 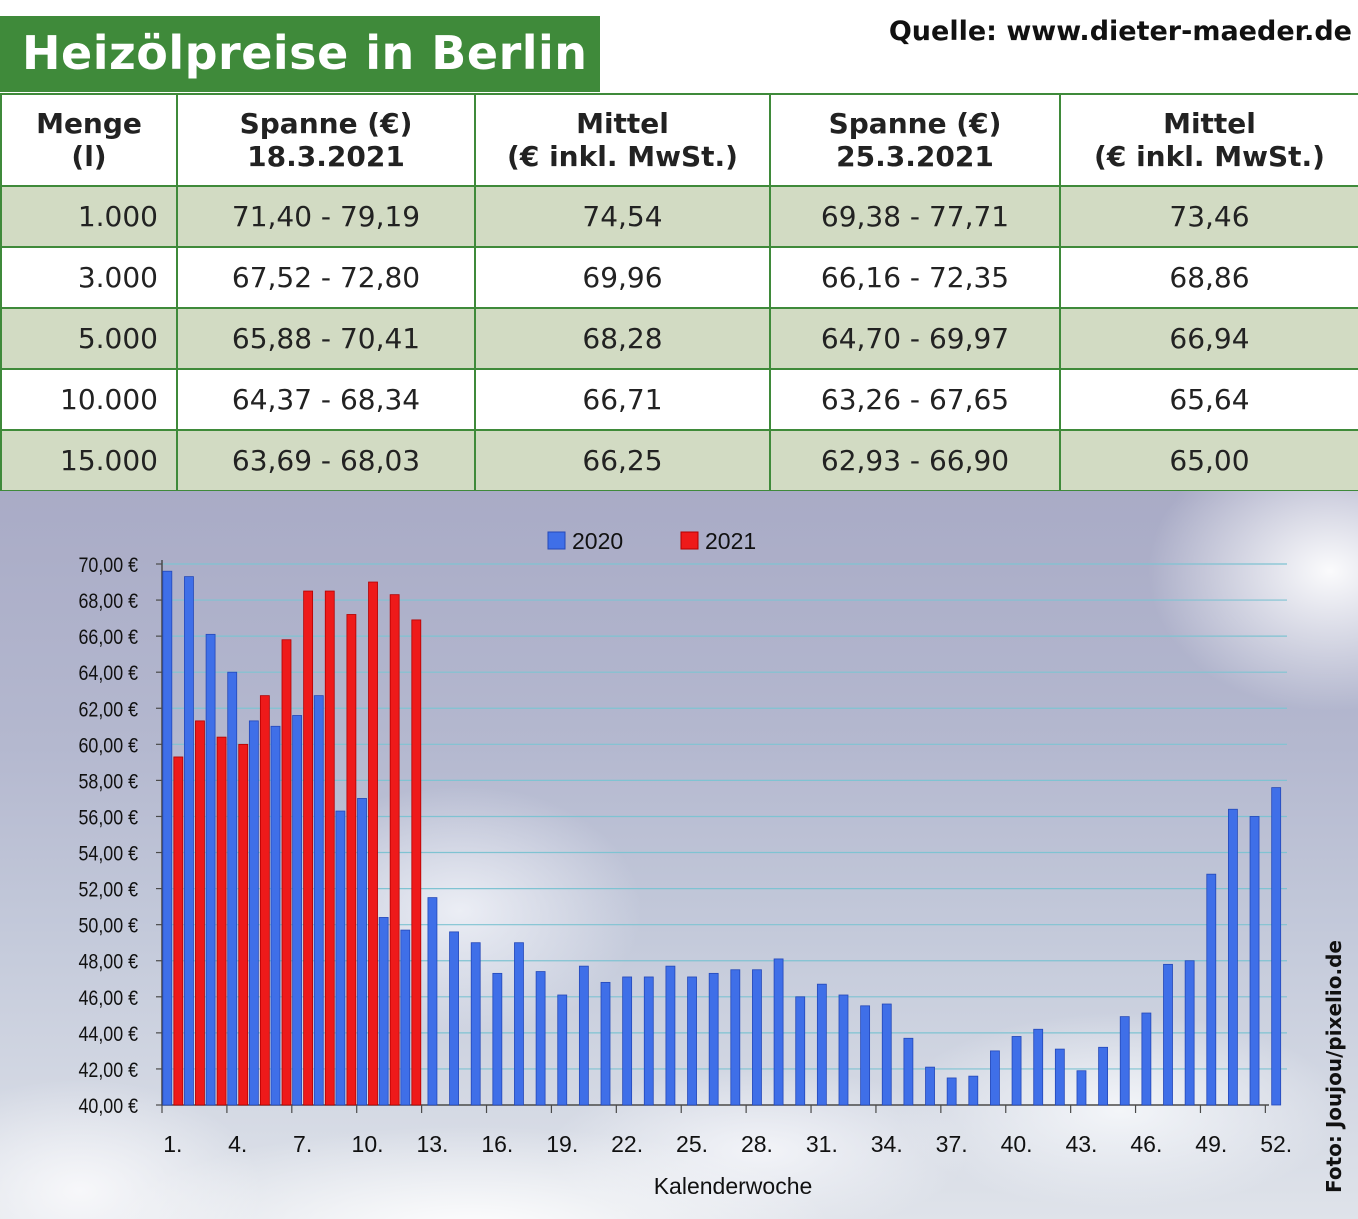 I want to click on x-tick-label: 22., so click(x=627, y=1144).